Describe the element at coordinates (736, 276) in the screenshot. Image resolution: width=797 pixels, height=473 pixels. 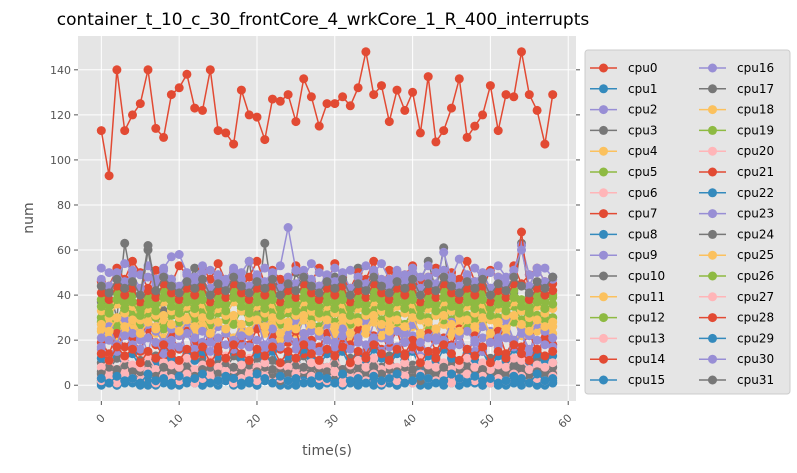
I see `legend-item: cpu26` at that location.